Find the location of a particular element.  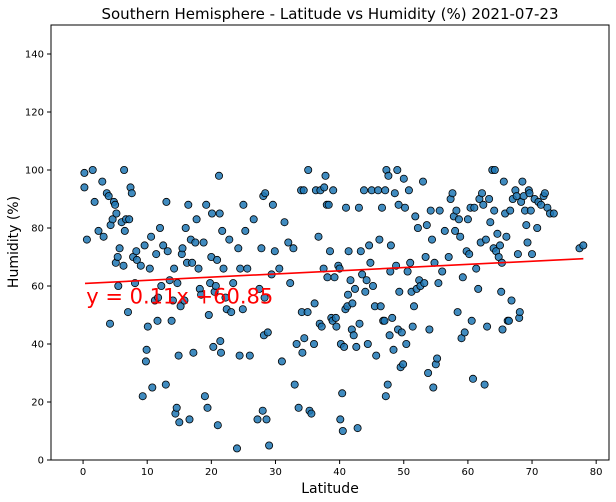

x-tick-label: 60 is located at coordinates (468, 472).